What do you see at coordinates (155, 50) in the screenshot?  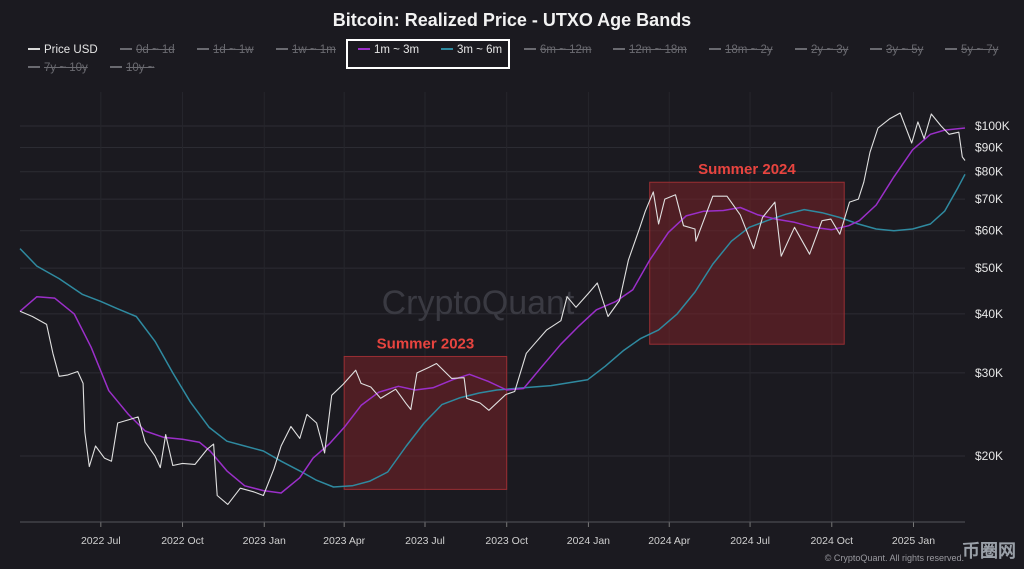 I see `legend-label: 0d ~ 1d` at bounding box center [155, 50].